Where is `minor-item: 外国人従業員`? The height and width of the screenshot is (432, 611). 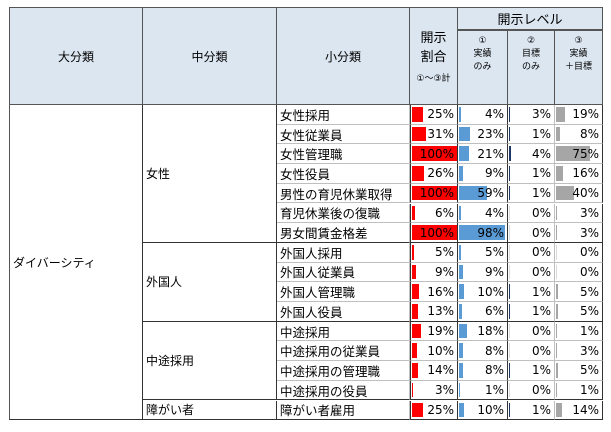 minor-item: 外国人従業員 is located at coordinates (343, 272).